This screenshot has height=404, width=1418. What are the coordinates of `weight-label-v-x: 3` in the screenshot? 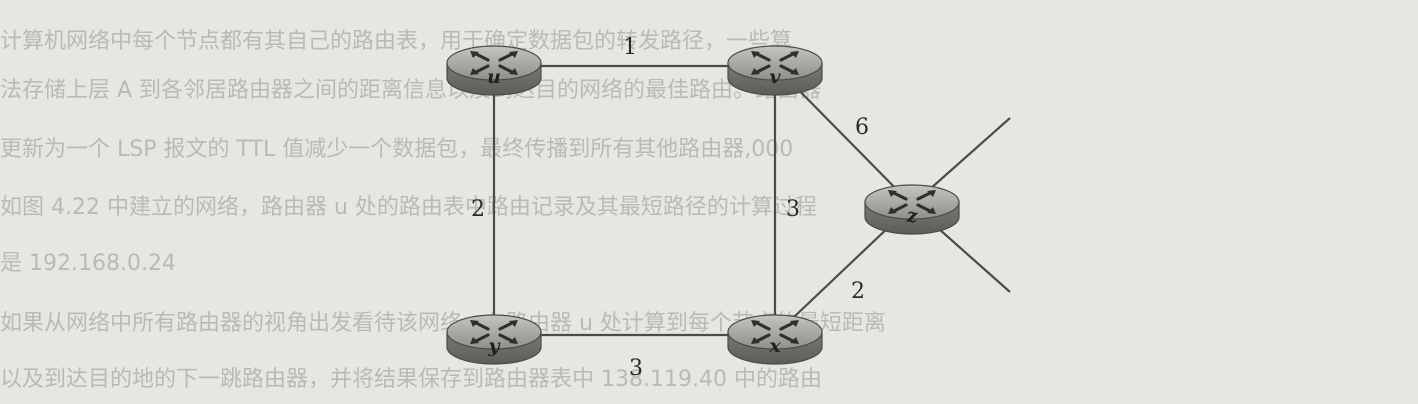 It's located at (793, 209).